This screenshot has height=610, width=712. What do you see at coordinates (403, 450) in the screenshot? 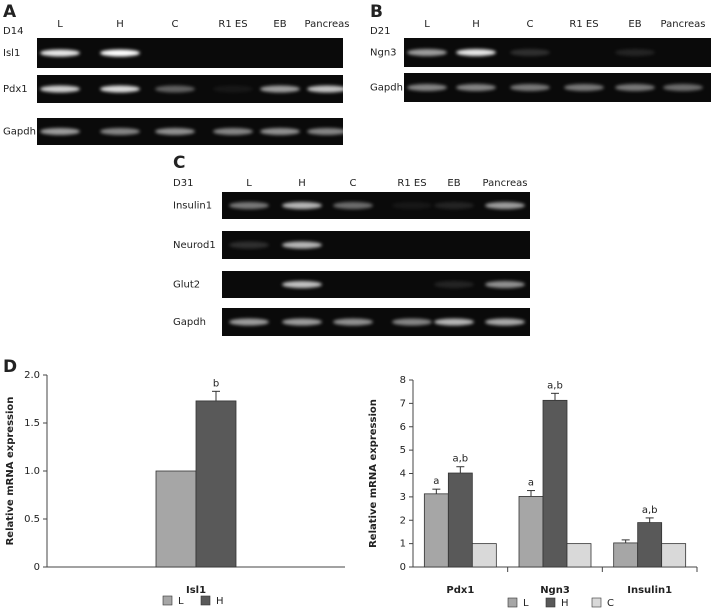
I see `y-tick-label: 5` at bounding box center [403, 450].